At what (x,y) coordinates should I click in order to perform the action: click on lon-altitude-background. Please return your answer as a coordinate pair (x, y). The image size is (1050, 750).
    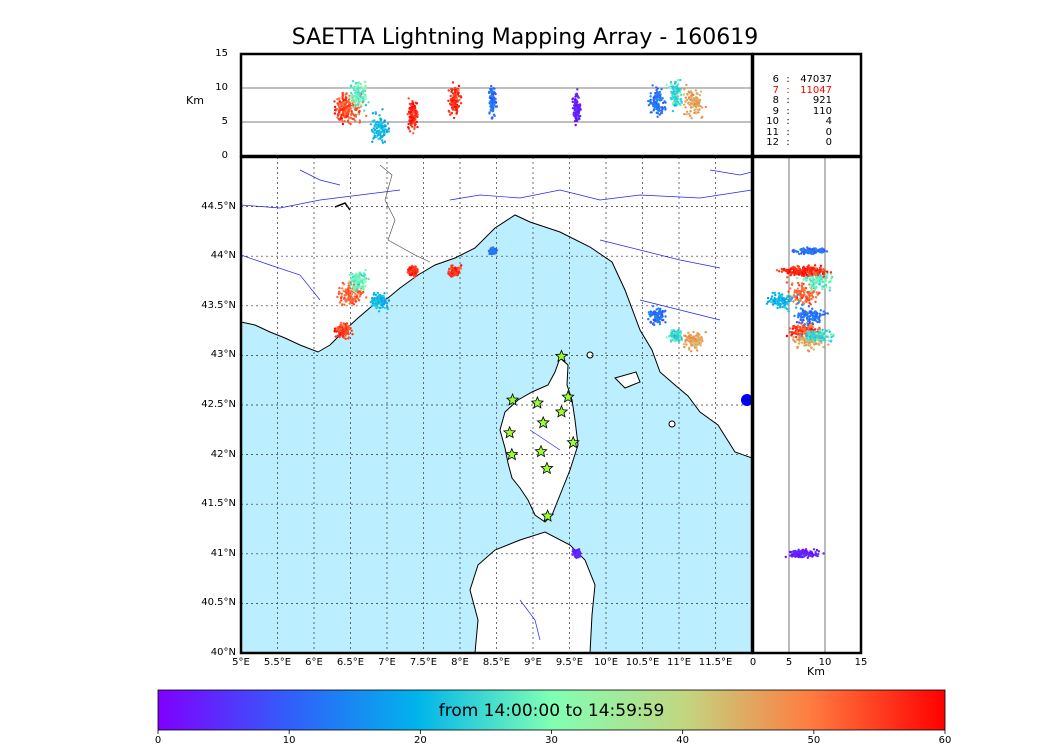
    Looking at the image, I should click on (496, 105).